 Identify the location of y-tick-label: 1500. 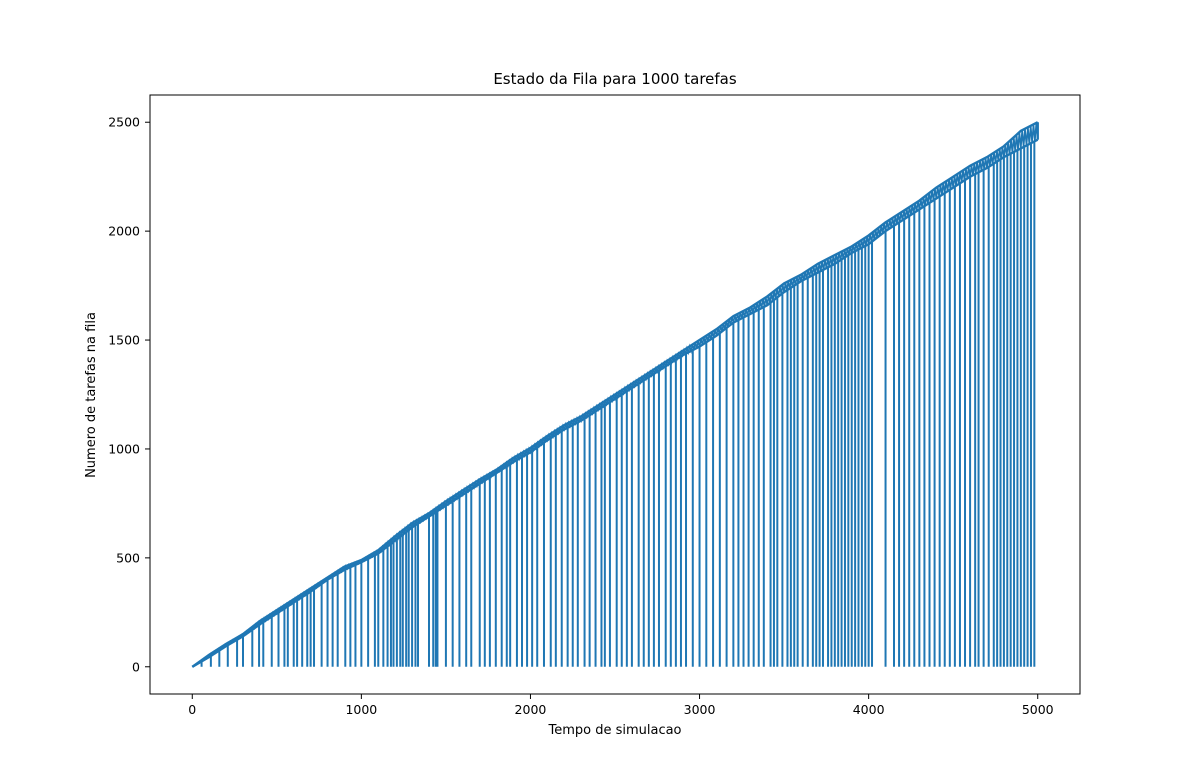
(124, 340).